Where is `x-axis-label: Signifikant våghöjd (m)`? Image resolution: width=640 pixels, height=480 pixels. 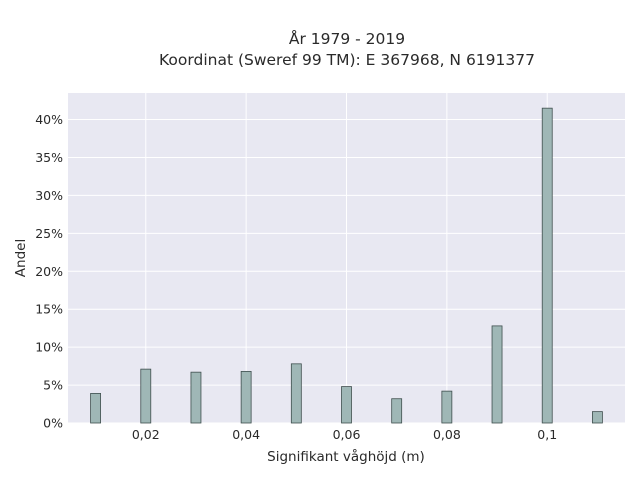 x-axis-label: Signifikant våghöjd (m) is located at coordinates (346, 456).